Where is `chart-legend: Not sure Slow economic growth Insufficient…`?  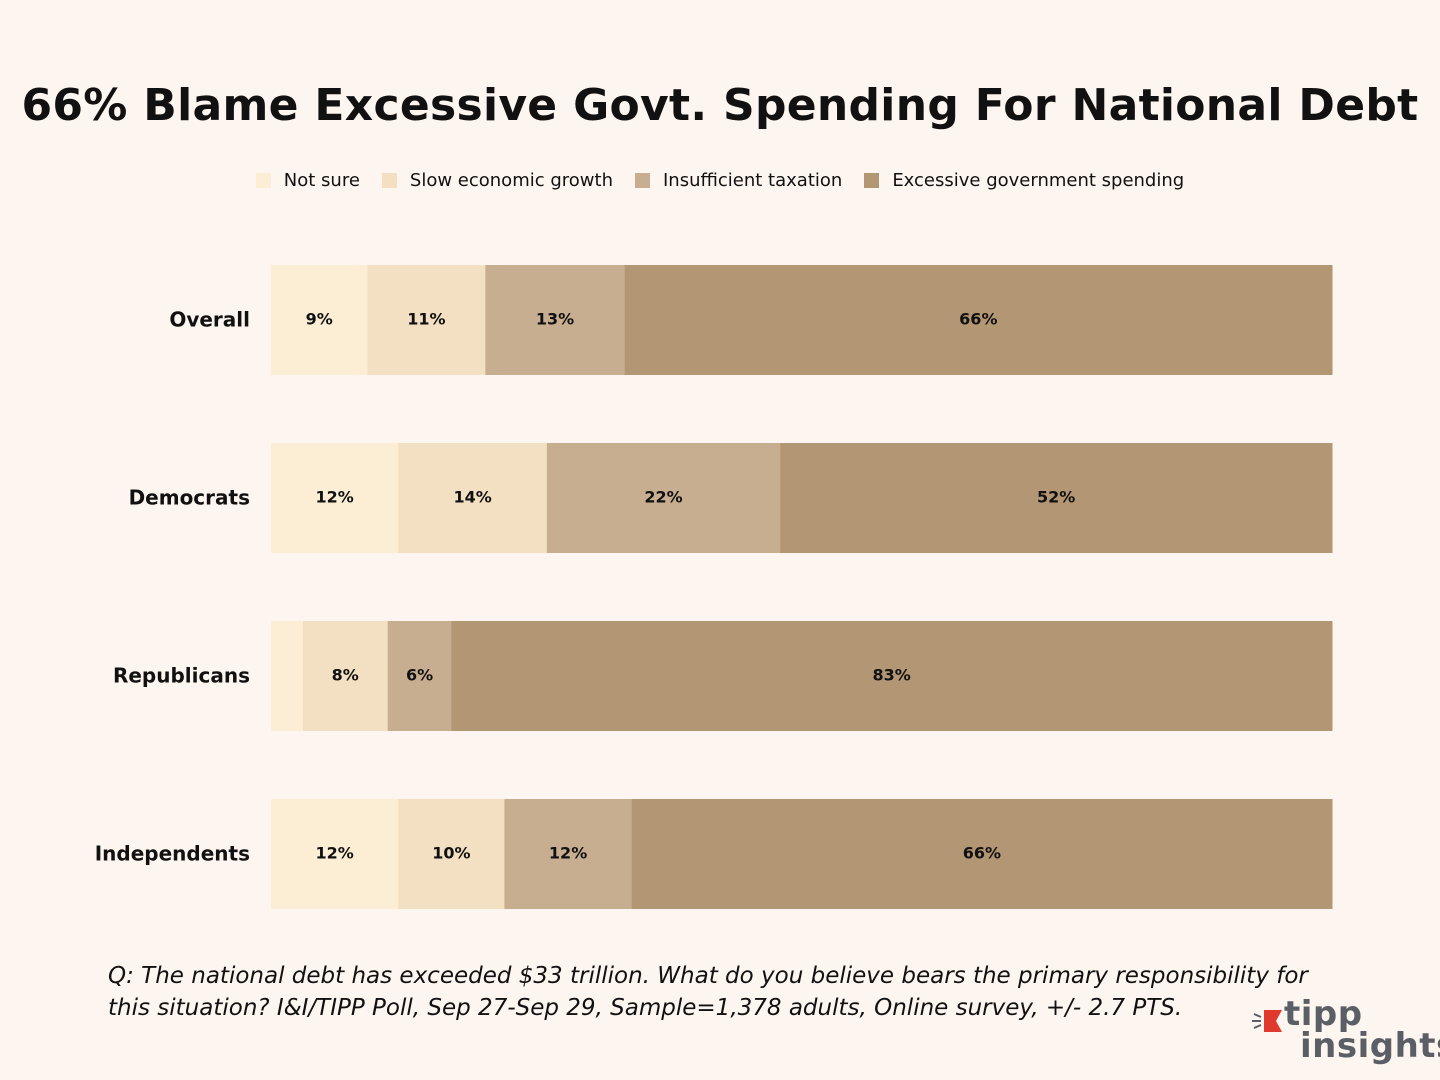
chart-legend: Not sure Slow economic growth Insufficient… is located at coordinates (720, 180).